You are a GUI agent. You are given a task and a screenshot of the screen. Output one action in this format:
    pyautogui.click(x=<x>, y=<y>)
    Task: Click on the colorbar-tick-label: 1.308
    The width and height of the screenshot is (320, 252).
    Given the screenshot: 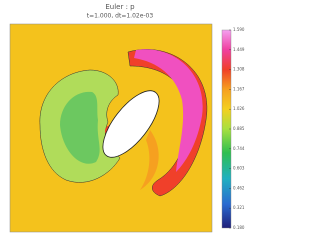 What is the action you would take?
    pyautogui.click(x=239, y=69)
    